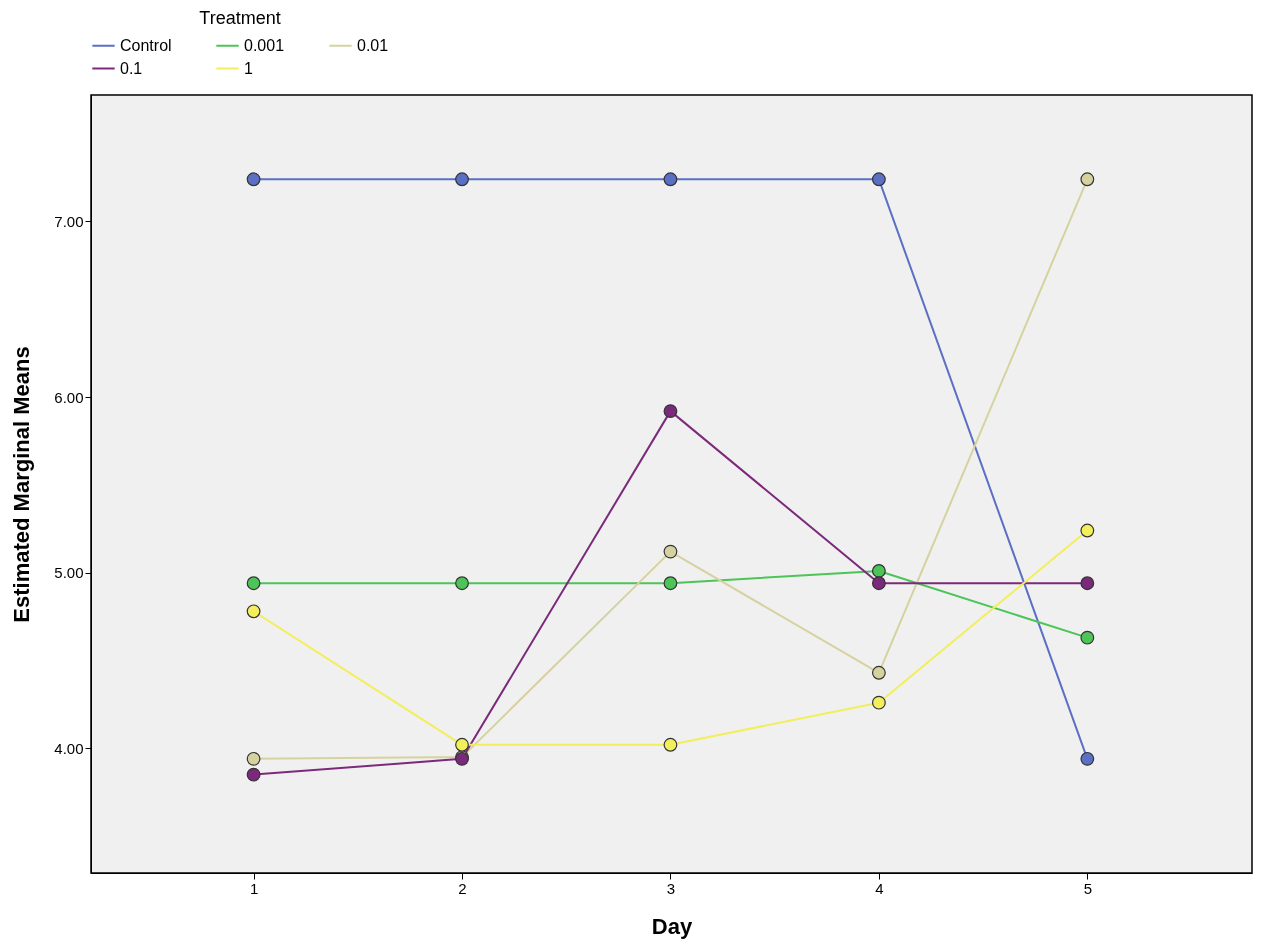 Image resolution: width=1262 pixels, height=947 pixels. I want to click on y-tick-label: 7.00, so click(69, 221).